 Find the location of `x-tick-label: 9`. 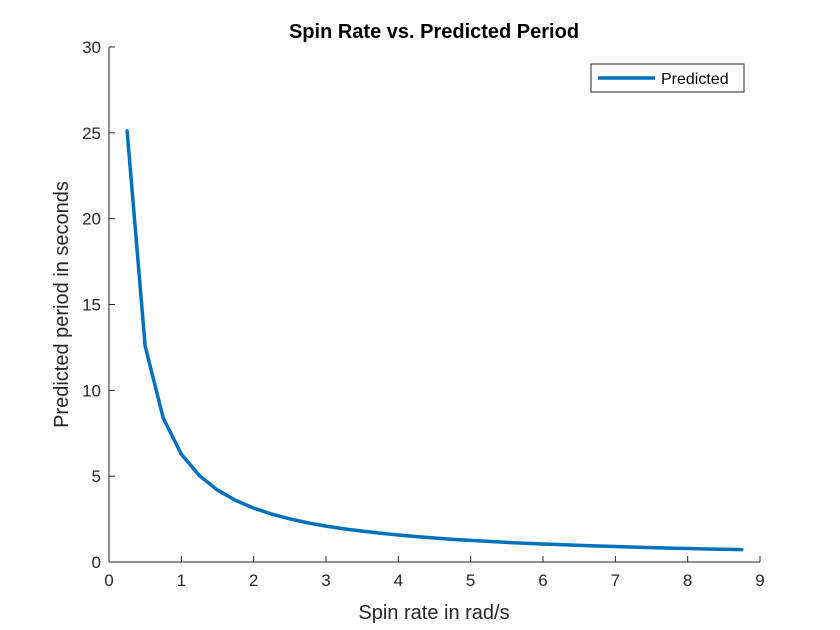

x-tick-label: 9 is located at coordinates (759, 580).